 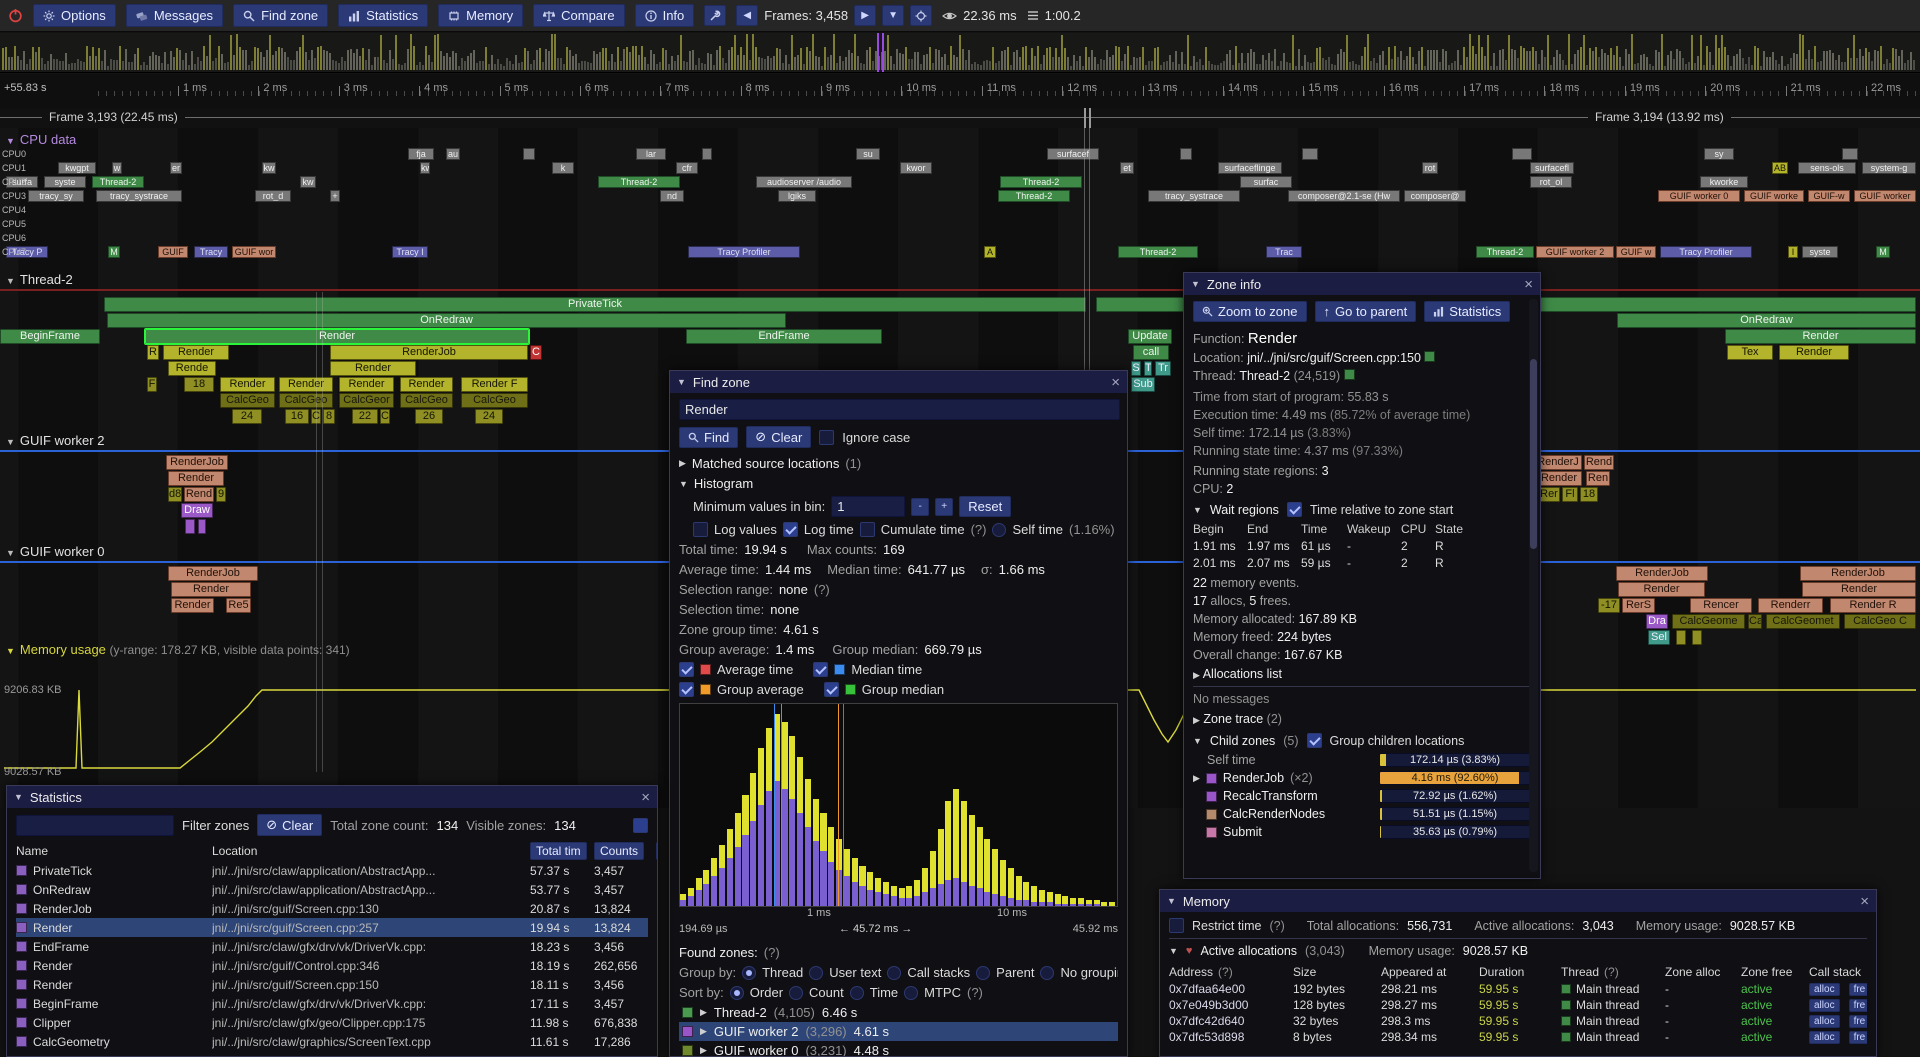 What do you see at coordinates (797, 196) in the screenshot?
I see `cpu-zone: lgiks` at bounding box center [797, 196].